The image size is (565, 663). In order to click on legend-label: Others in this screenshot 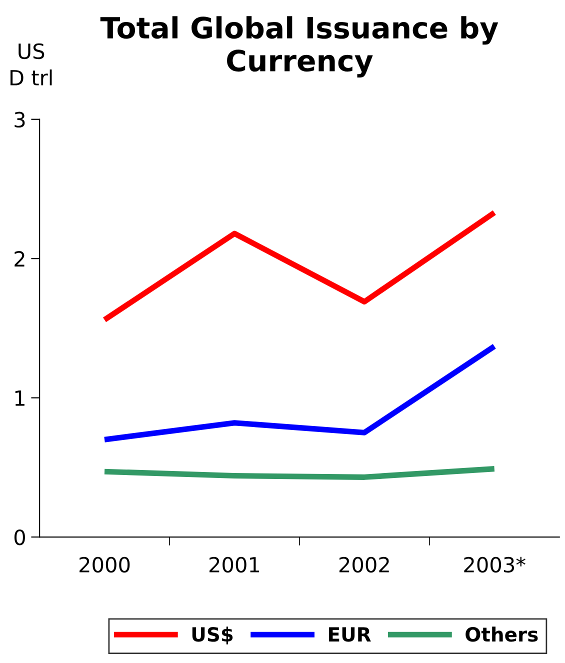, I will do `click(502, 634)`.